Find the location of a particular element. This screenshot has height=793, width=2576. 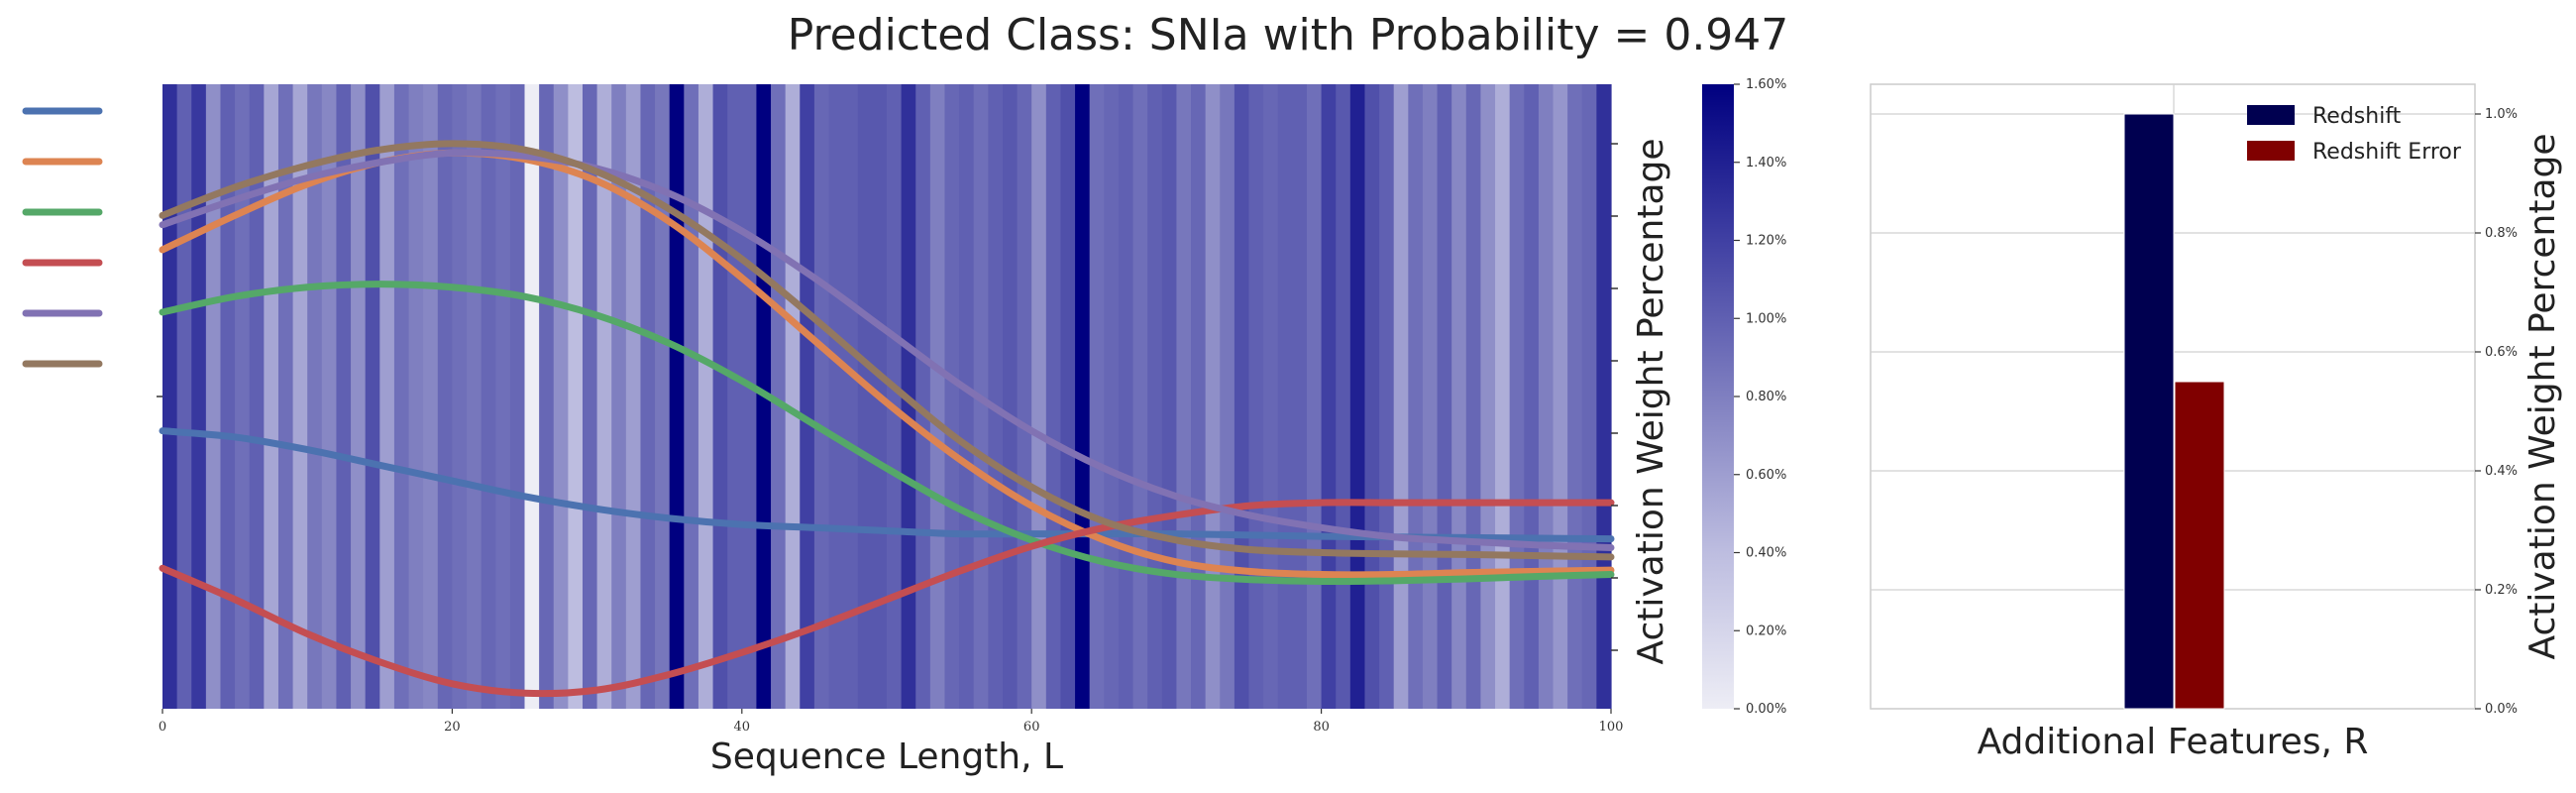

bar-y-axis-label: Activation Weight Percentage is located at coordinates (2543, 396).